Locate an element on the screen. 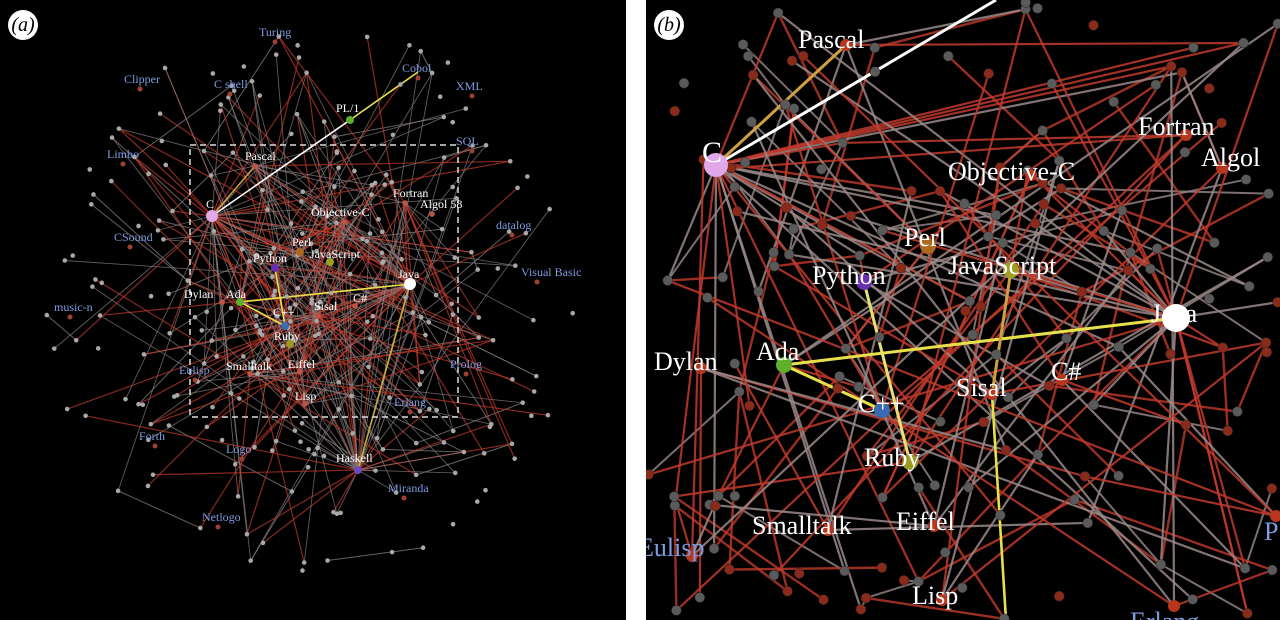 The image size is (1280, 620). node-csharp is located at coordinates (355, 306).